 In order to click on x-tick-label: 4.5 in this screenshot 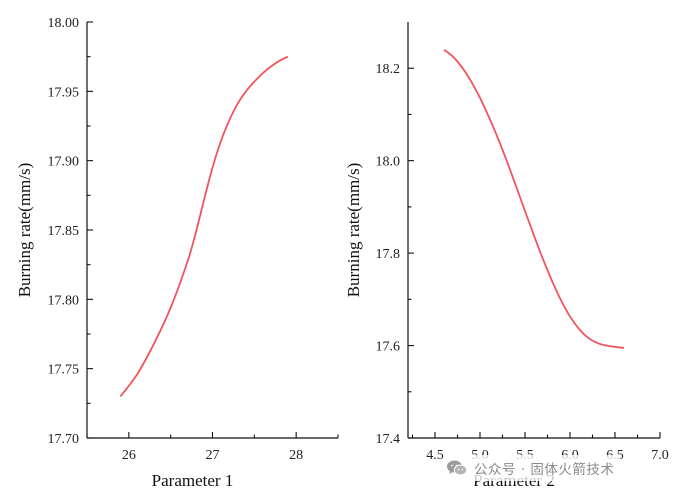, I will do `click(435, 455)`.